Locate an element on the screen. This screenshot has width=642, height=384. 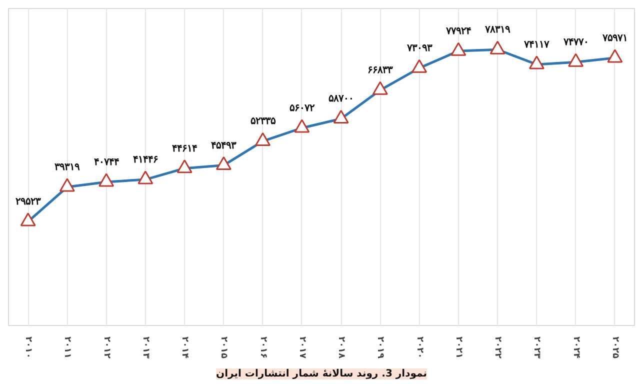
data-label: ۷۳۰۹۳ is located at coordinates (419, 48).